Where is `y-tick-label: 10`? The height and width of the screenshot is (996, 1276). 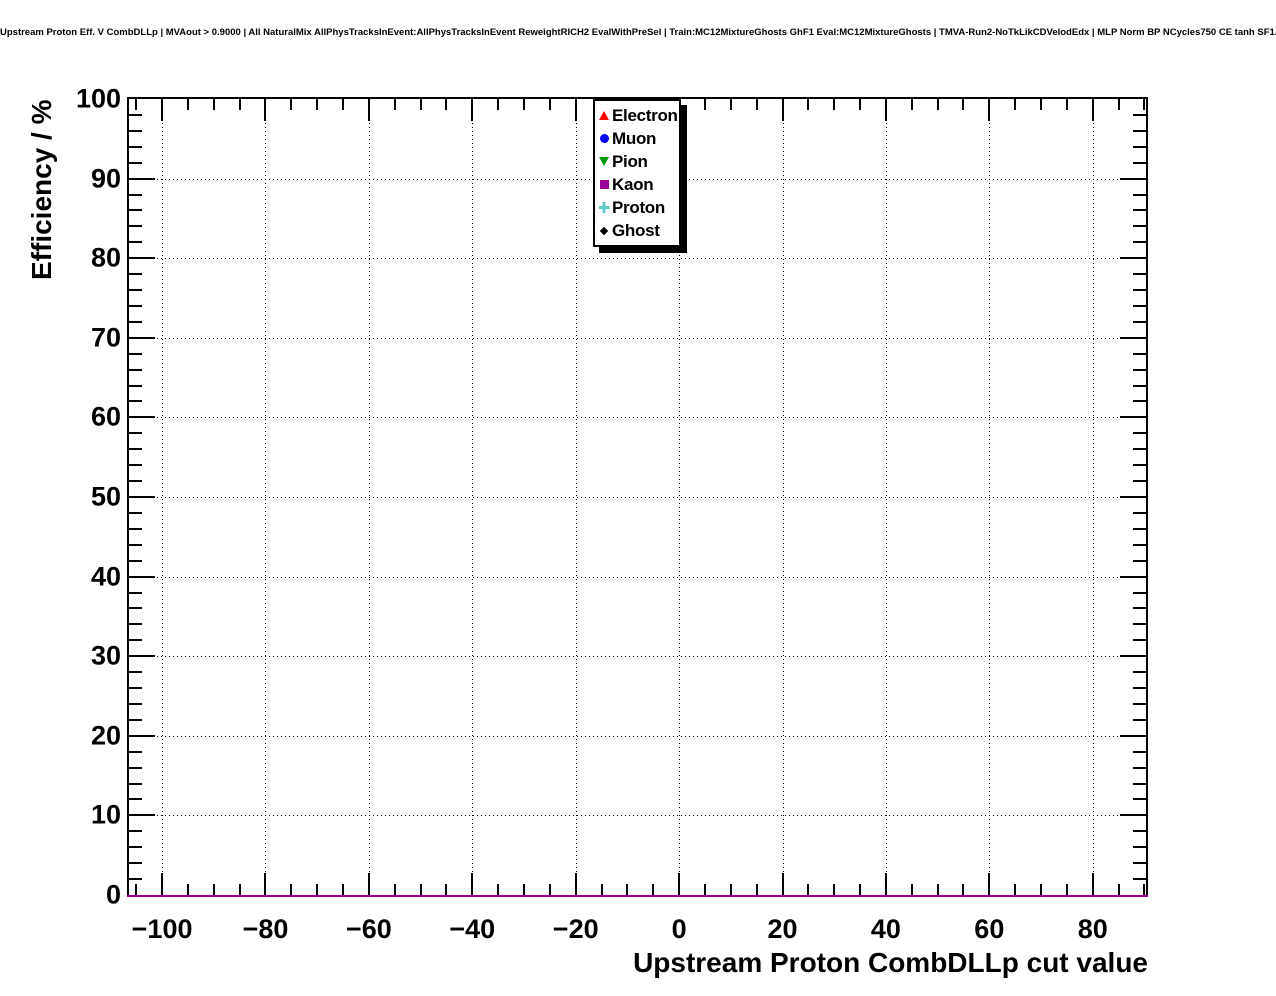 y-tick-label: 10 is located at coordinates (105, 814).